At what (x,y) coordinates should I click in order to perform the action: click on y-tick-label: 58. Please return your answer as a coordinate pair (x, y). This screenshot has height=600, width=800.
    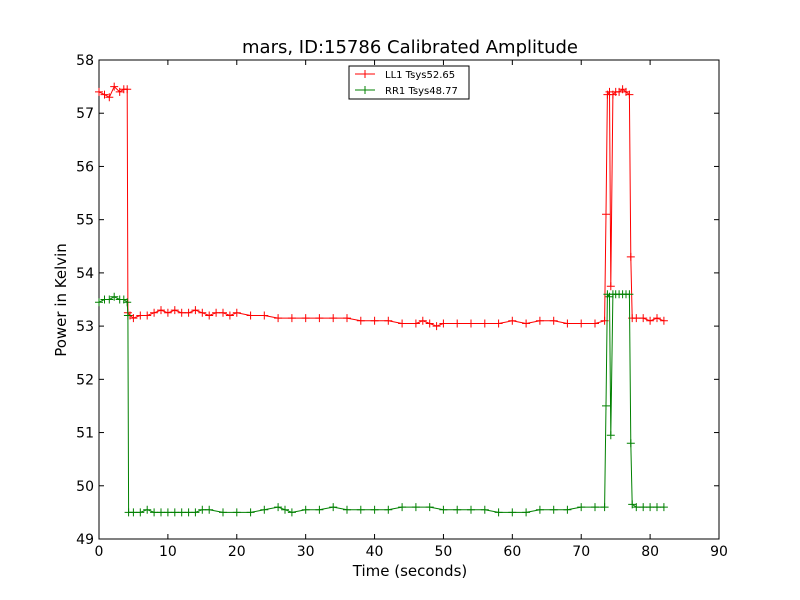
    Looking at the image, I should click on (85, 61).